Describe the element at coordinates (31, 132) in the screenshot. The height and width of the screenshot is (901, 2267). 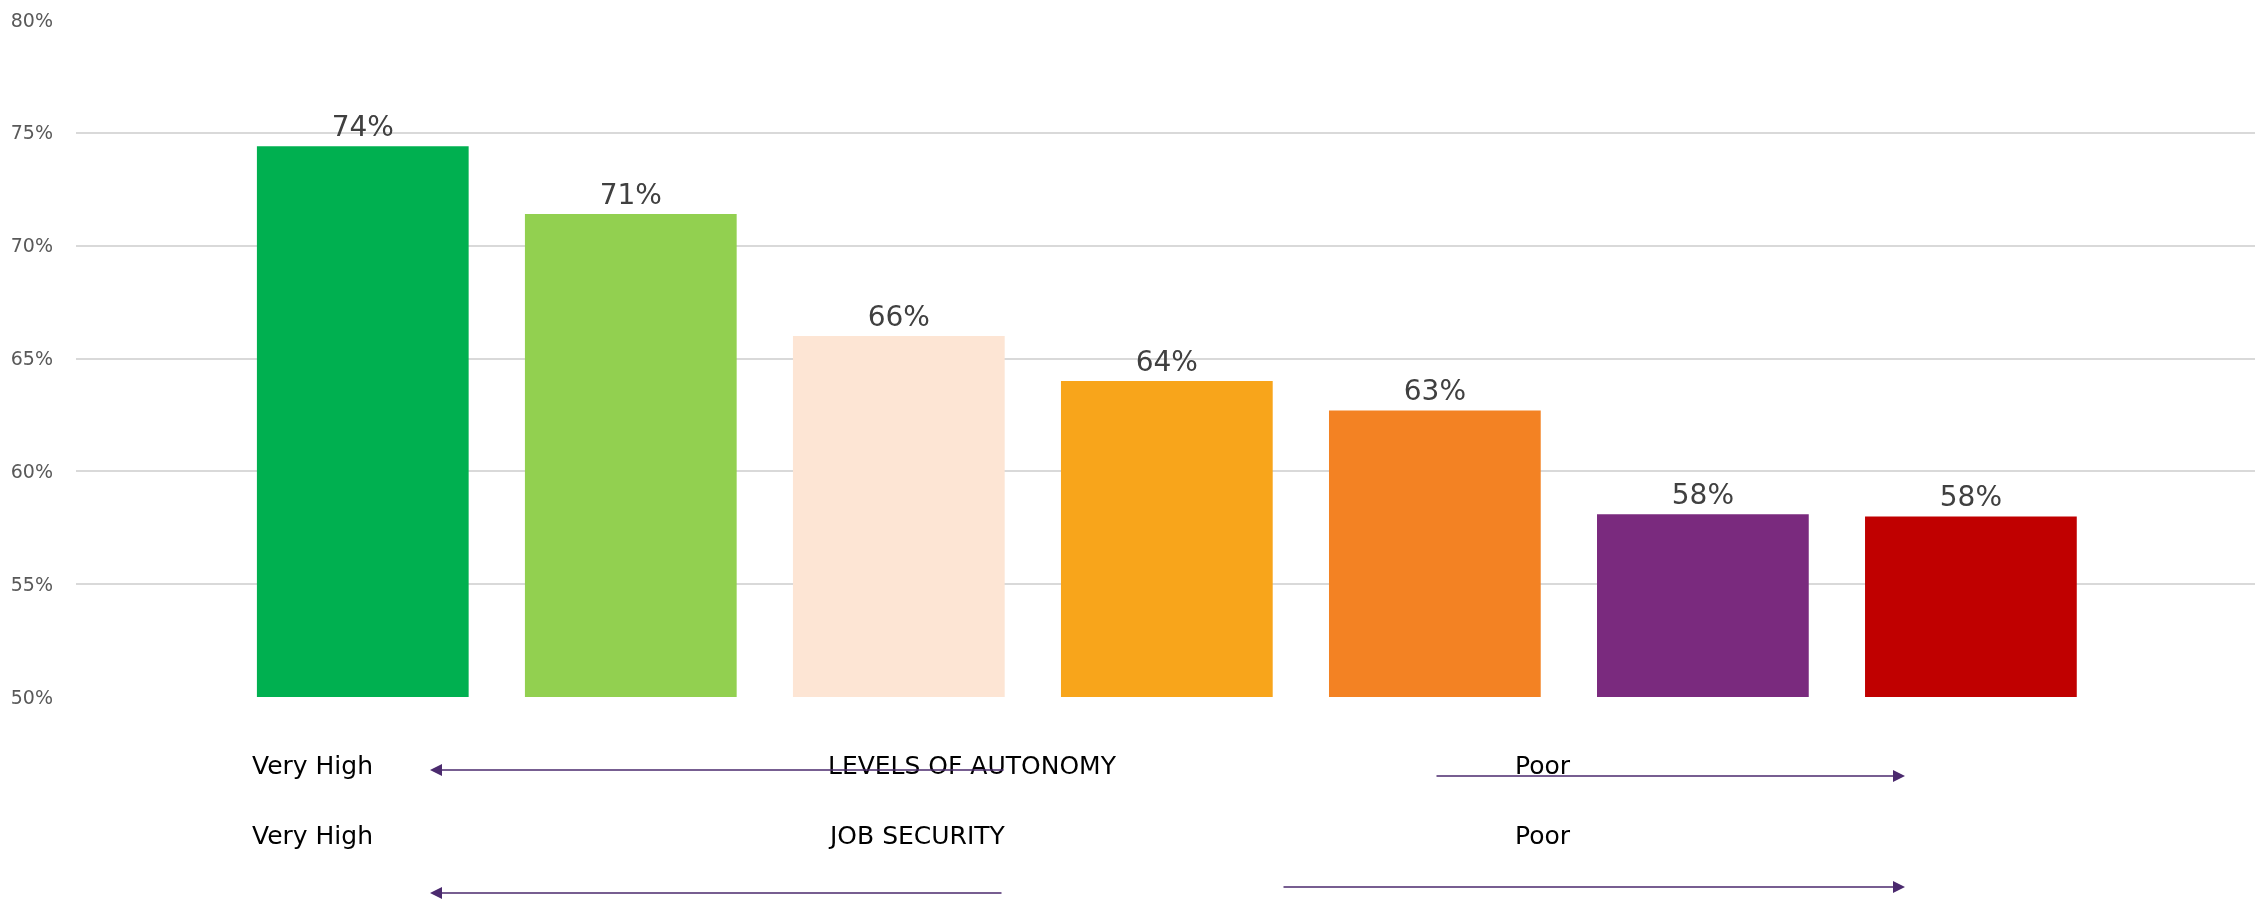
I see `y-tick-label: 75%` at that location.